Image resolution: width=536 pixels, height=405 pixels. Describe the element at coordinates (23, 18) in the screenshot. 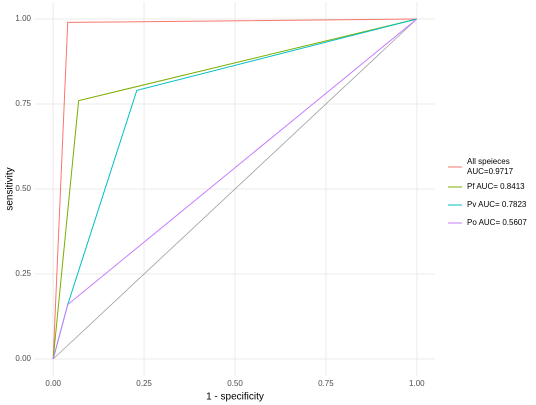

I see `y-tick-label: 1.00` at that location.